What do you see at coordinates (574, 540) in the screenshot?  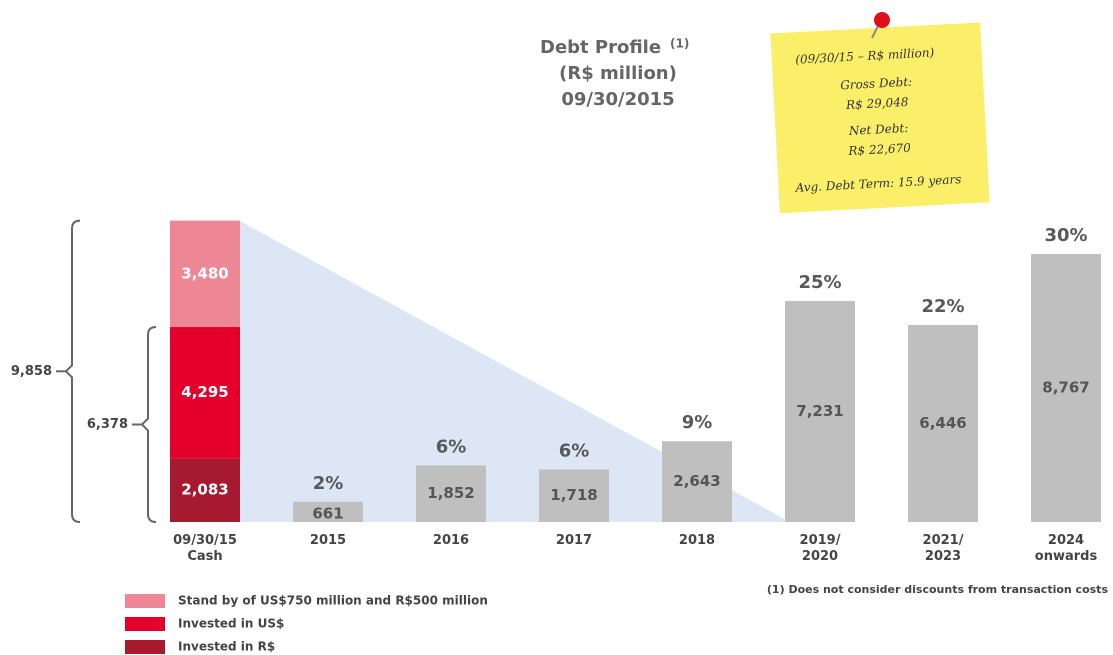 I see `x-tick-label: 2017` at bounding box center [574, 540].